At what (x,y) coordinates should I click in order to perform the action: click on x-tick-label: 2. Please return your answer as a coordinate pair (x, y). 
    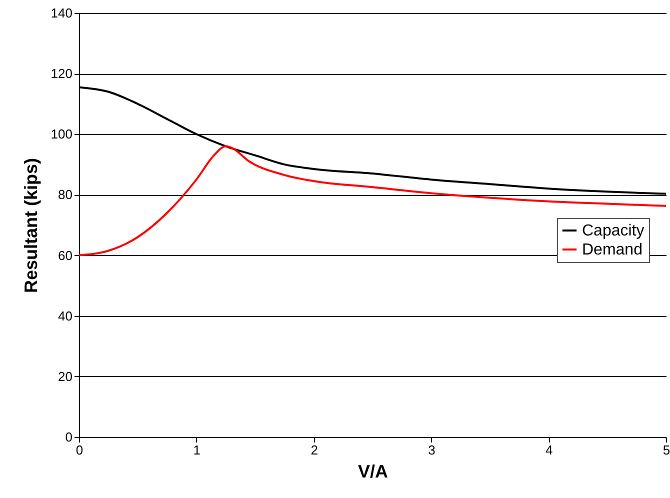
    Looking at the image, I should click on (314, 450).